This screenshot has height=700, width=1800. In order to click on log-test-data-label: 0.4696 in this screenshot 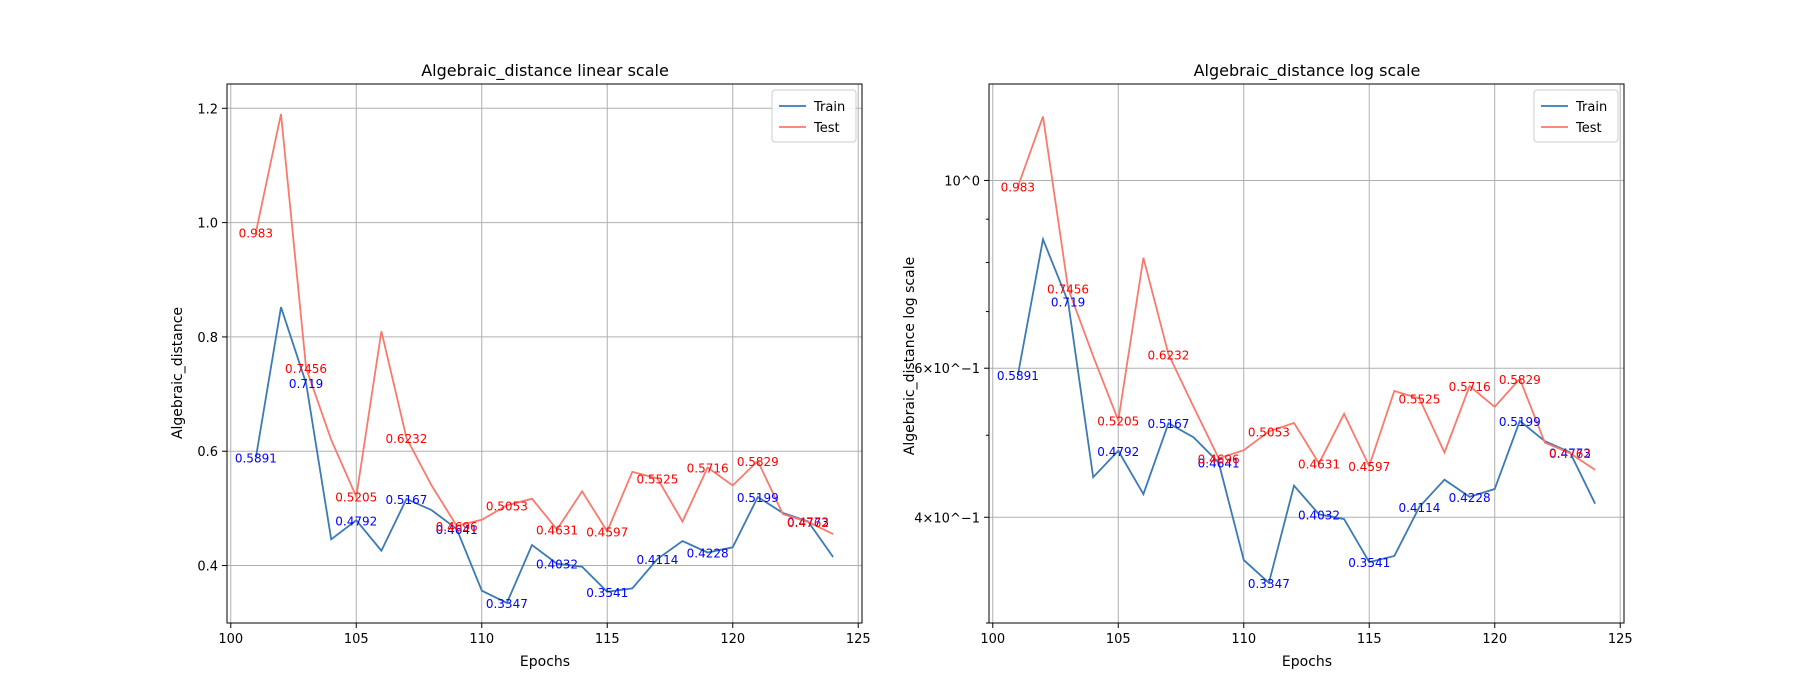, I will do `click(1219, 459)`.